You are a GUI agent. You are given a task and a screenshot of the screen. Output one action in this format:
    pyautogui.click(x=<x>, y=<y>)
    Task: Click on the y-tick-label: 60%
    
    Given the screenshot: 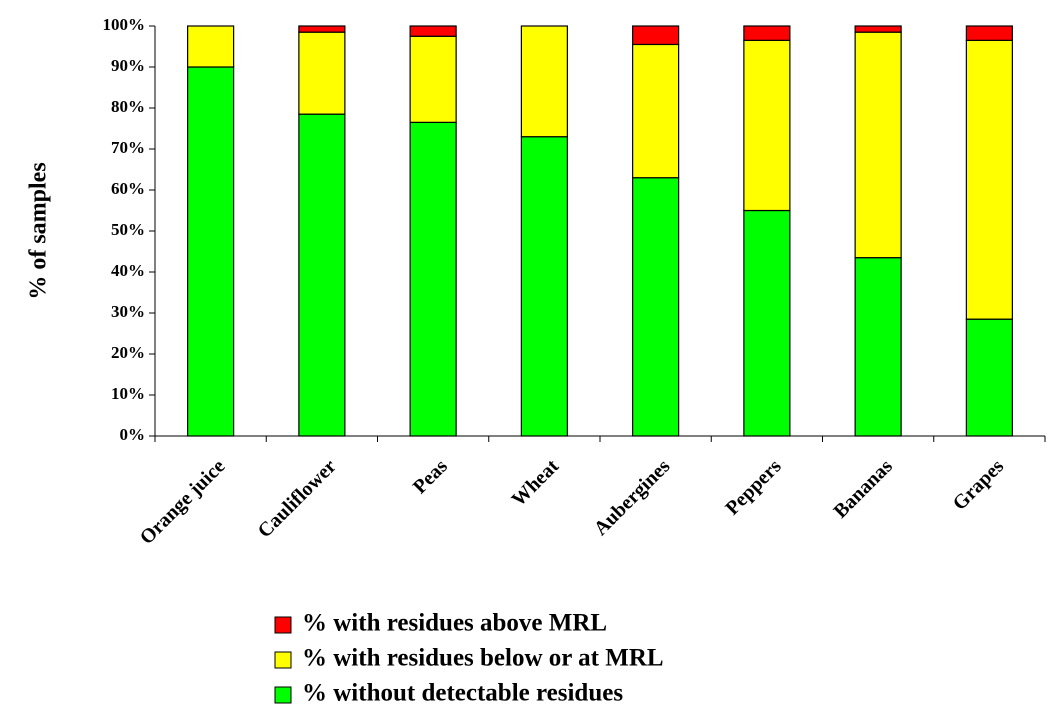 What is the action you would take?
    pyautogui.click(x=128, y=188)
    